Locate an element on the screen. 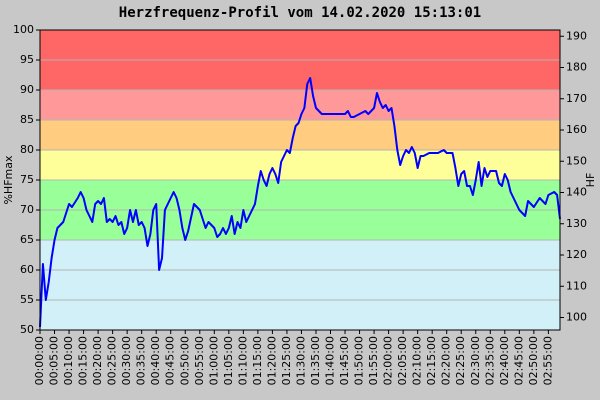  y-tick-label: 75 is located at coordinates (27, 179).